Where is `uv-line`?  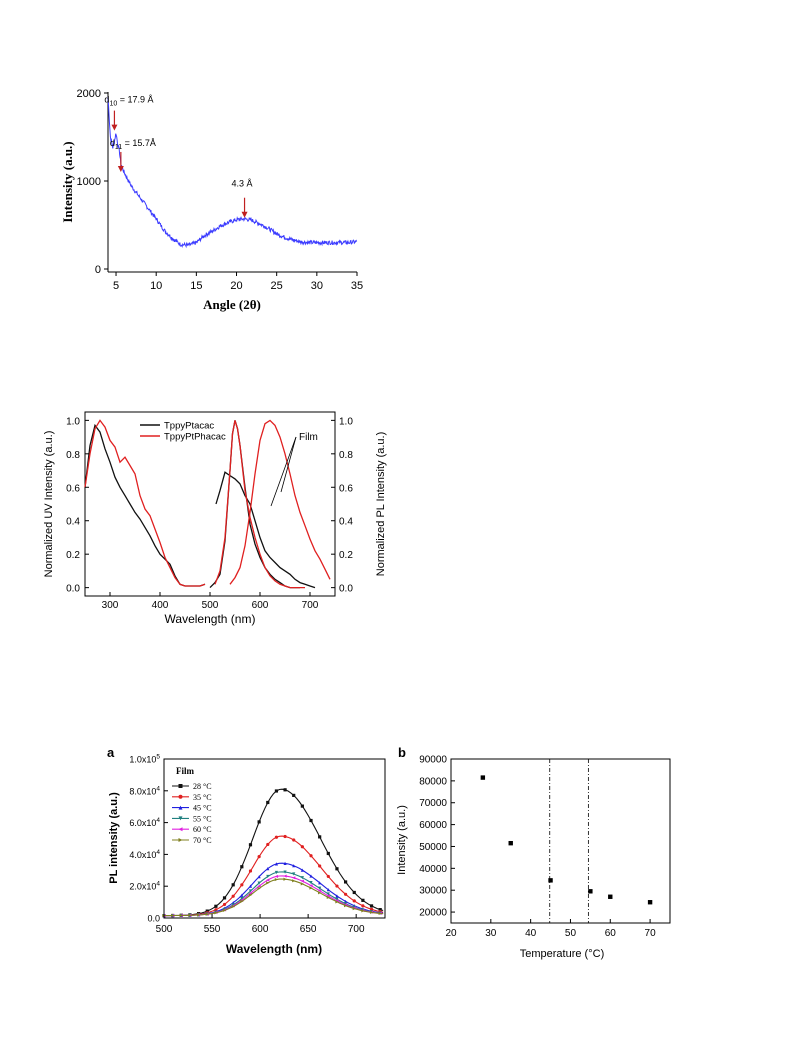
uv-line is located at coordinates (145, 503).